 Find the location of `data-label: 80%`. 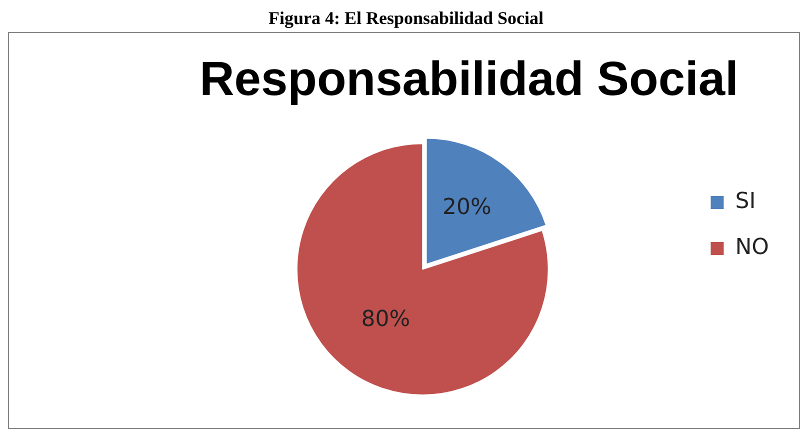

data-label: 80% is located at coordinates (385, 319).